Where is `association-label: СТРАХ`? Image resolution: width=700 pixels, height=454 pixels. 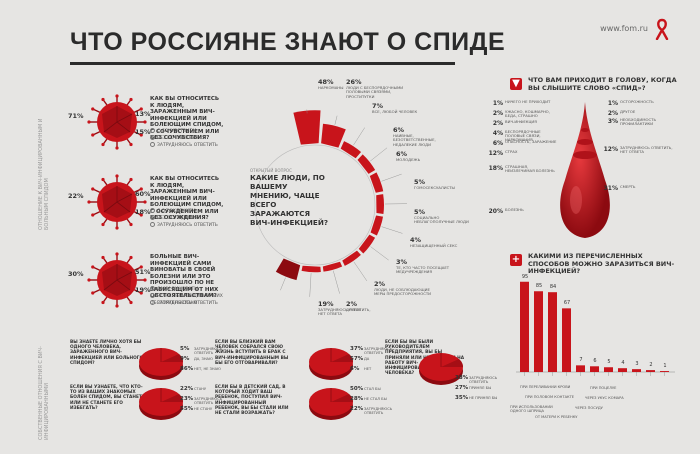
association-label: СТРАХ is located at coordinates (511, 151).